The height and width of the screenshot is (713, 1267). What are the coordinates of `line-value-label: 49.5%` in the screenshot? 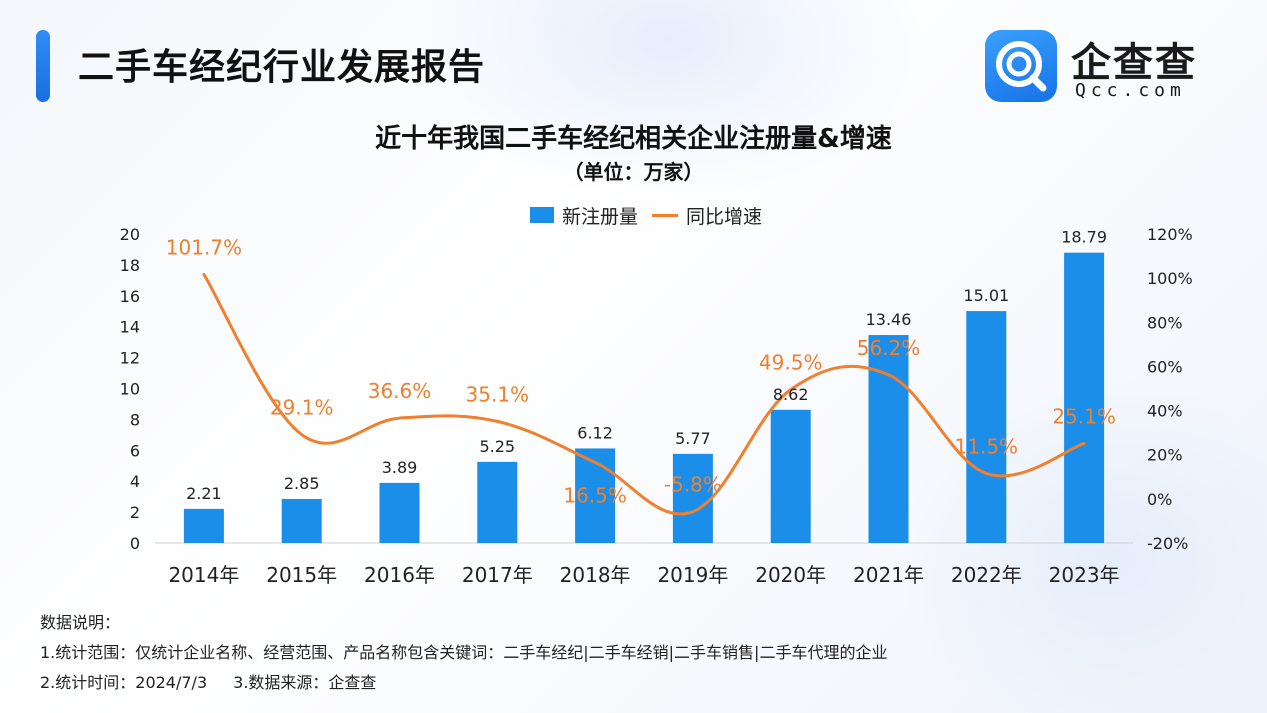 It's located at (791, 363).